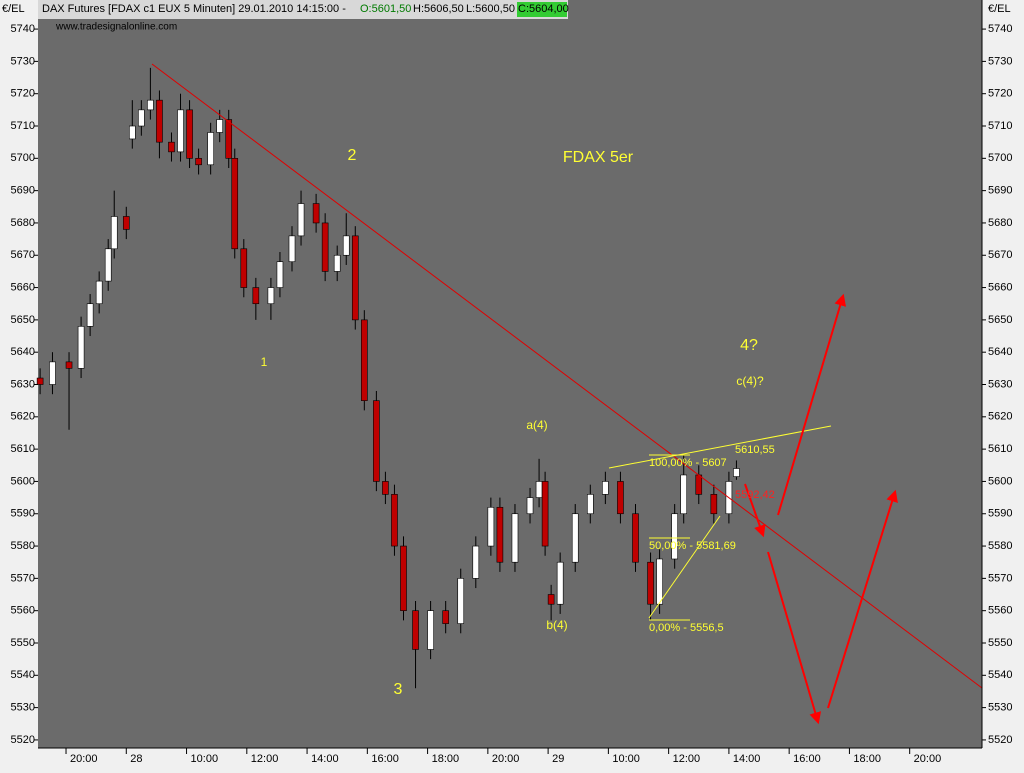 The image size is (1024, 773). What do you see at coordinates (1000, 546) in the screenshot?
I see `y-tick-label: 5580` at bounding box center [1000, 546].